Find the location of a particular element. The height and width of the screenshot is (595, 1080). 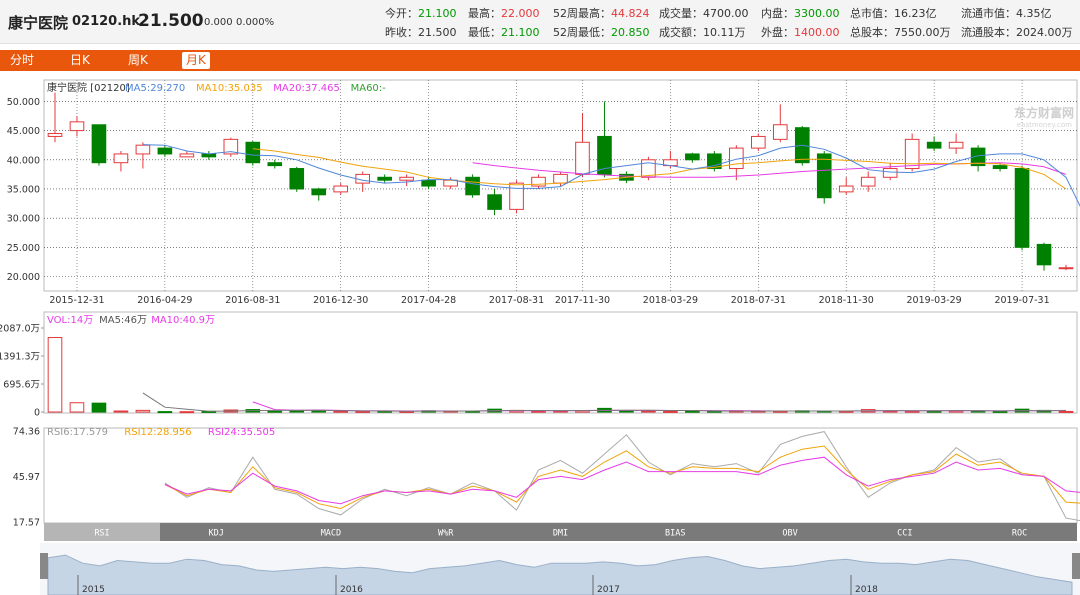

quote-stat-label: 流通股本： is located at coordinates (988, 32).